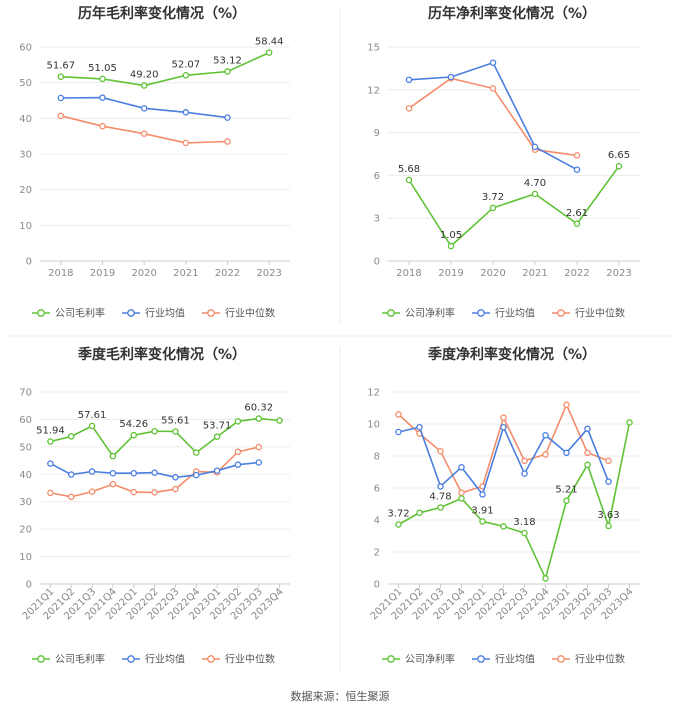 The image size is (680, 712). I want to click on chart-2-legend-median-marker, so click(211, 659).